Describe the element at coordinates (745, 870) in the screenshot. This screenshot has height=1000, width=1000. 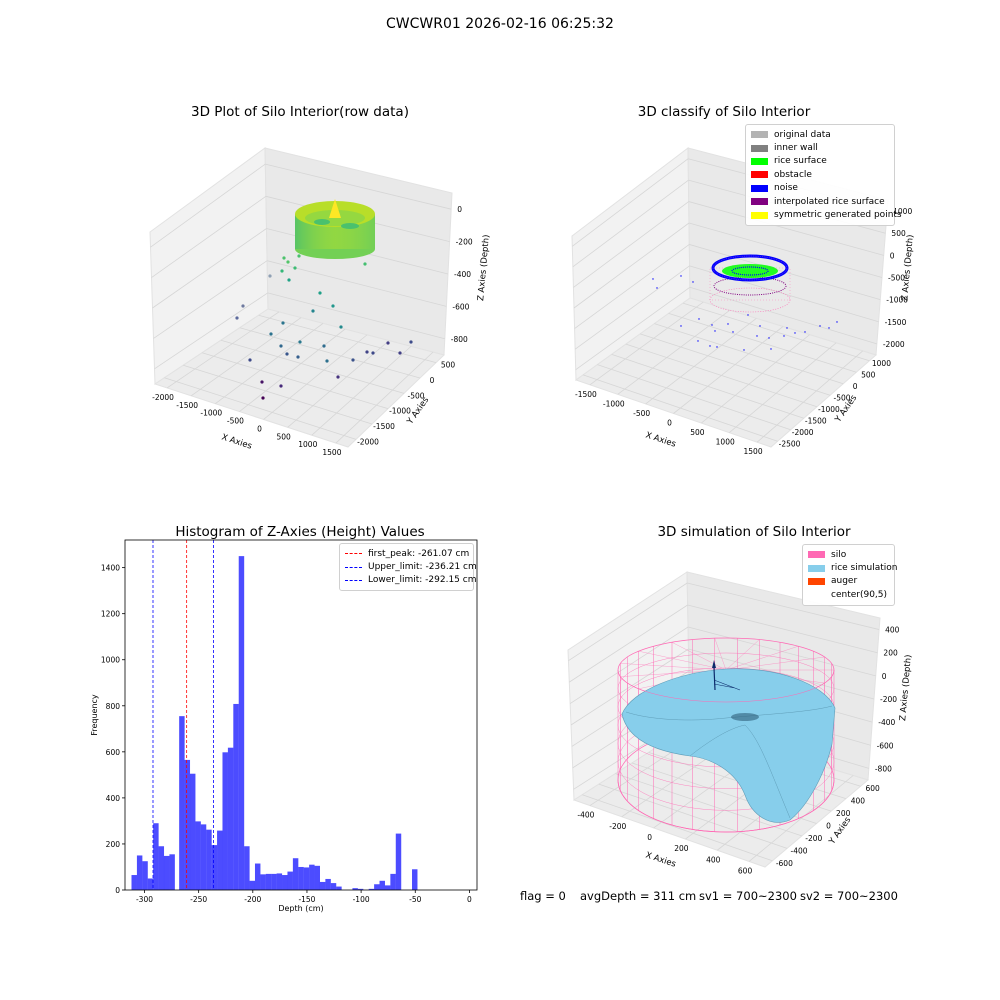
I see `x-tick-label: 600` at that location.